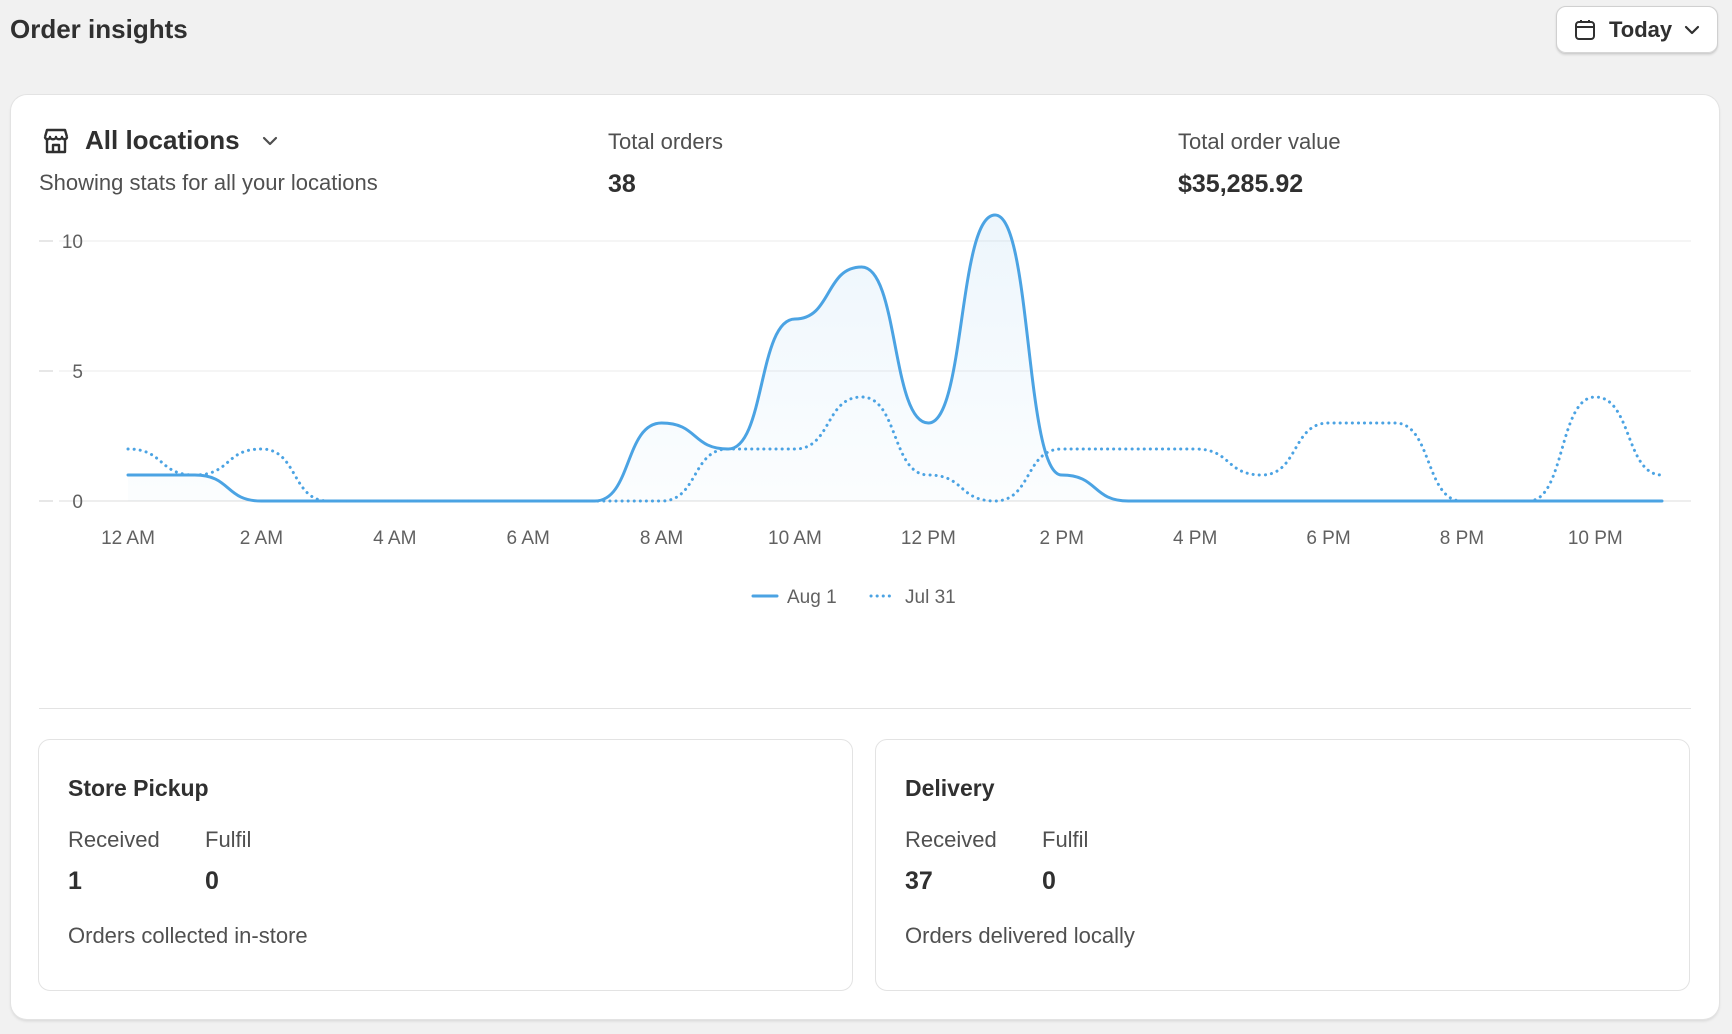  What do you see at coordinates (665, 141) in the screenshot?
I see `total-orders-label: Total orders` at bounding box center [665, 141].